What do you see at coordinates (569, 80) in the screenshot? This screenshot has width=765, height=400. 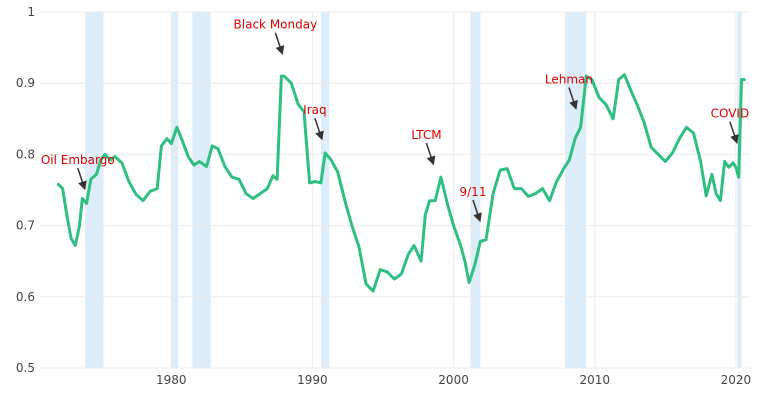 I see `annotation-label-5: Lehman` at bounding box center [569, 80].